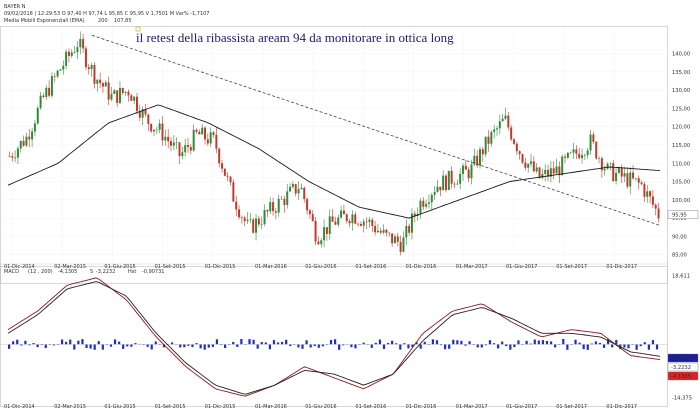 This screenshot has height=414, width=700. Describe the element at coordinates (681, 276) in the screenshot. I see `macd-axis-tick: 18,611` at that location.